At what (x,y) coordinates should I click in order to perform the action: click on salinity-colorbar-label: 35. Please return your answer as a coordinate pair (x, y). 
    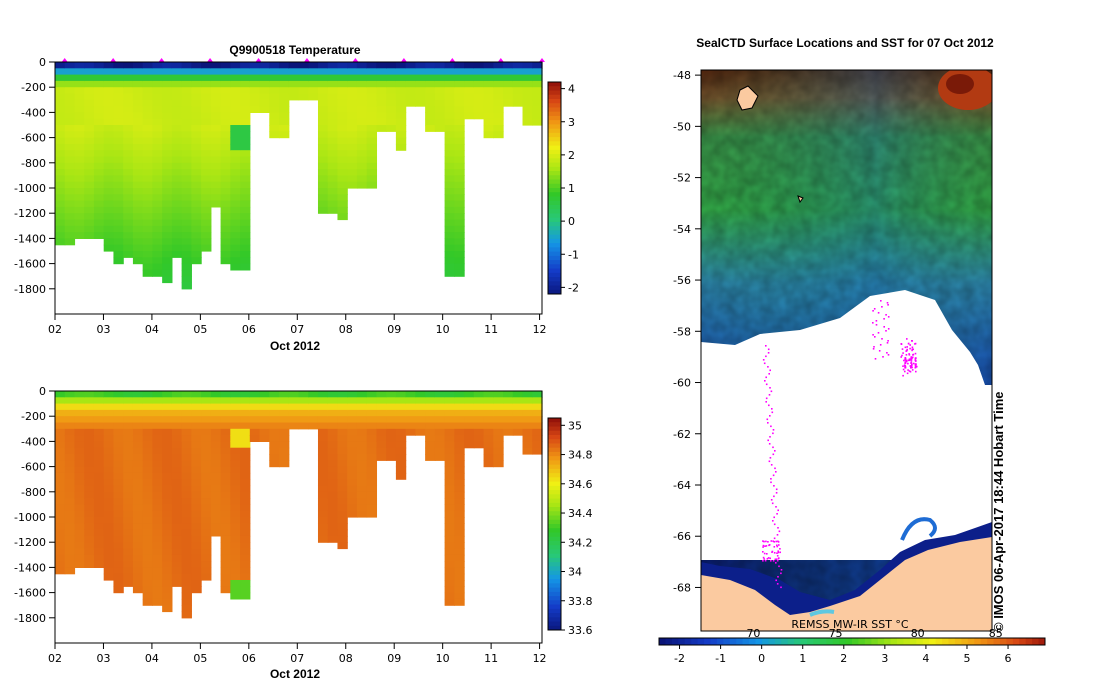
    Looking at the image, I should click on (575, 425).